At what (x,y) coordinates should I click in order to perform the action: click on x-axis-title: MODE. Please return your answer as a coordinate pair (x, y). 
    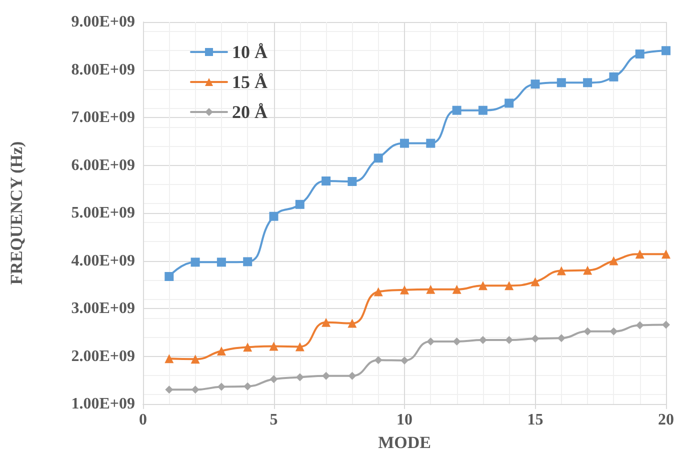
    Looking at the image, I should click on (404, 442).